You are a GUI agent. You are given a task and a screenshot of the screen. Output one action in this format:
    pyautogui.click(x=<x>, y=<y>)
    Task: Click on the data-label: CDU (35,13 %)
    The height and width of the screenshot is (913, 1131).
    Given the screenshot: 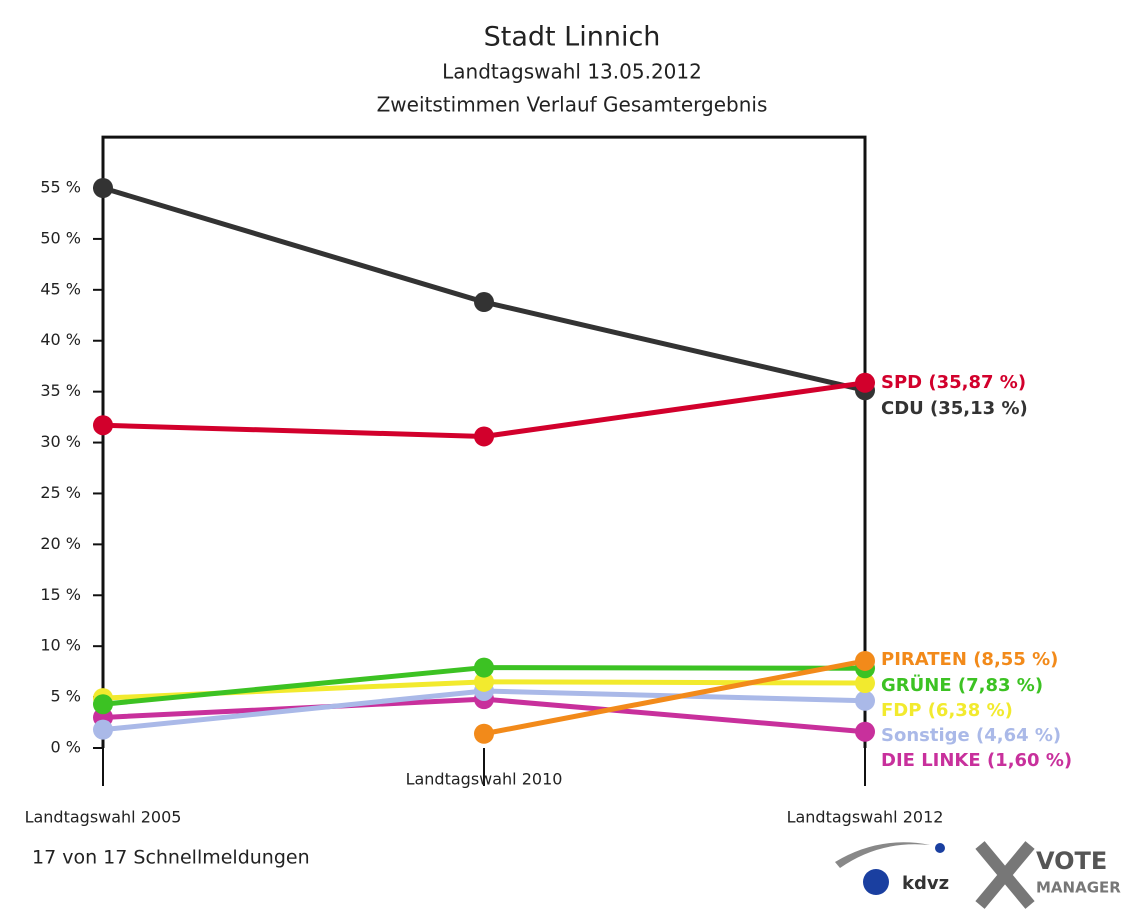 What is the action you would take?
    pyautogui.click(x=954, y=408)
    